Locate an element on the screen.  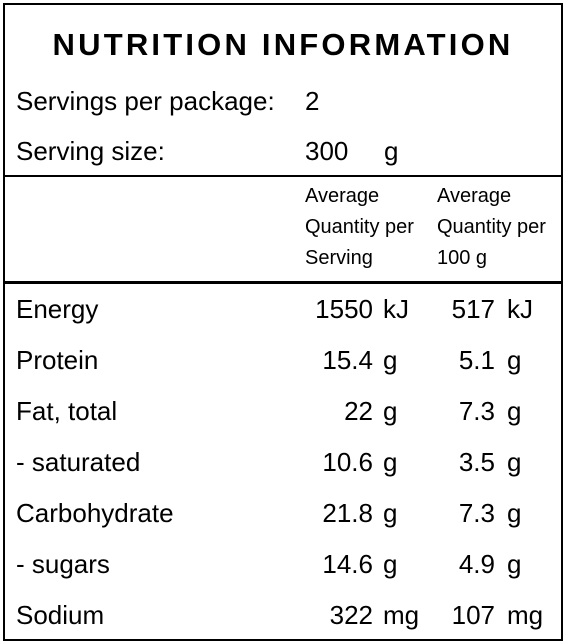
per-100g-unit: kJ is located at coordinates (520, 309).